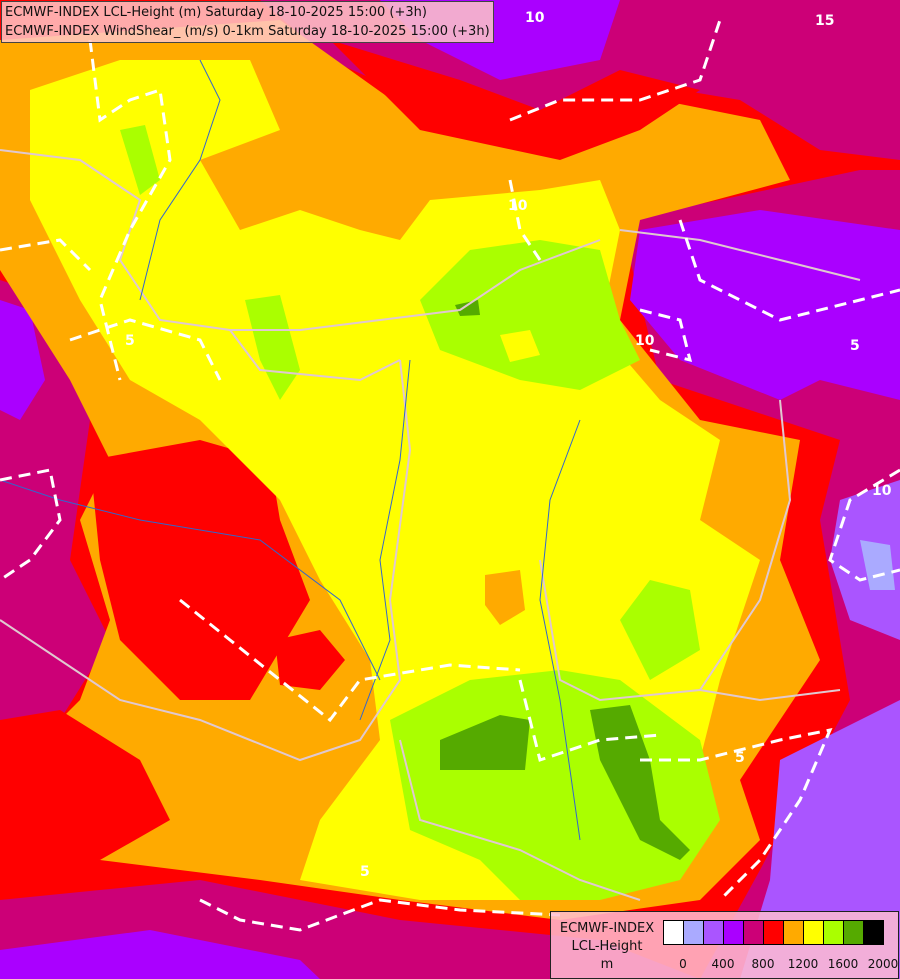 Image resolution: width=900 pixels, height=979 pixels. What do you see at coordinates (530, 315) in the screenshot?
I see `region-green-north` at bounding box center [530, 315].